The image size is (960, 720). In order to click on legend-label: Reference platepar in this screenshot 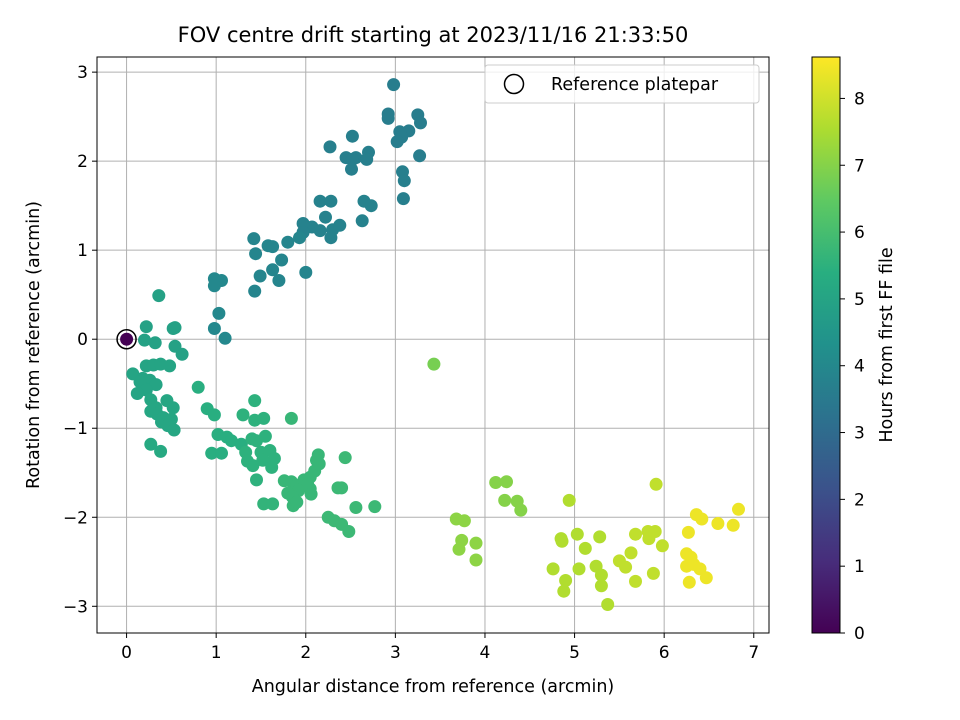, I will do `click(635, 85)`.